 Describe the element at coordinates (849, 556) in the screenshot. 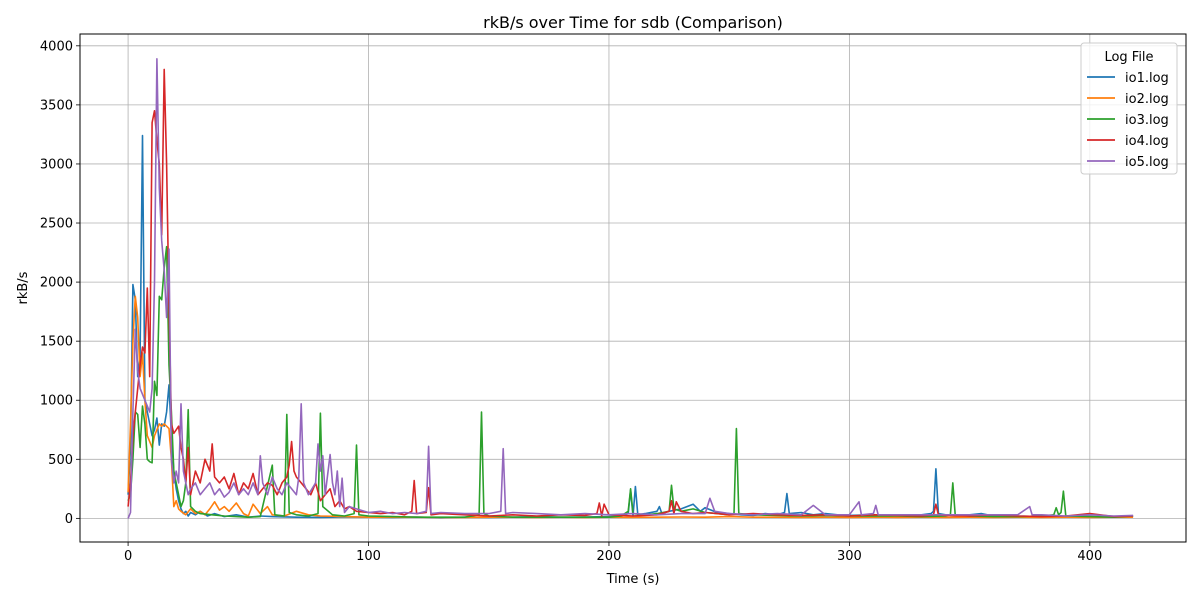

I see `x-tick-label: 300` at that location.